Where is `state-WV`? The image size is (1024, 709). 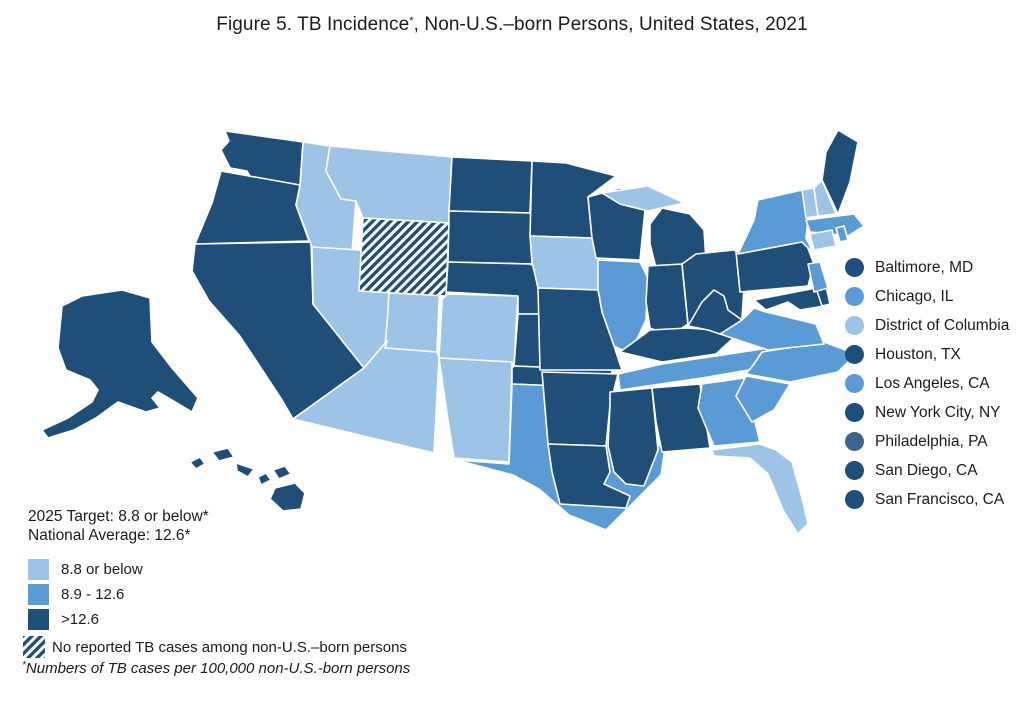 state-WV is located at coordinates (715, 312).